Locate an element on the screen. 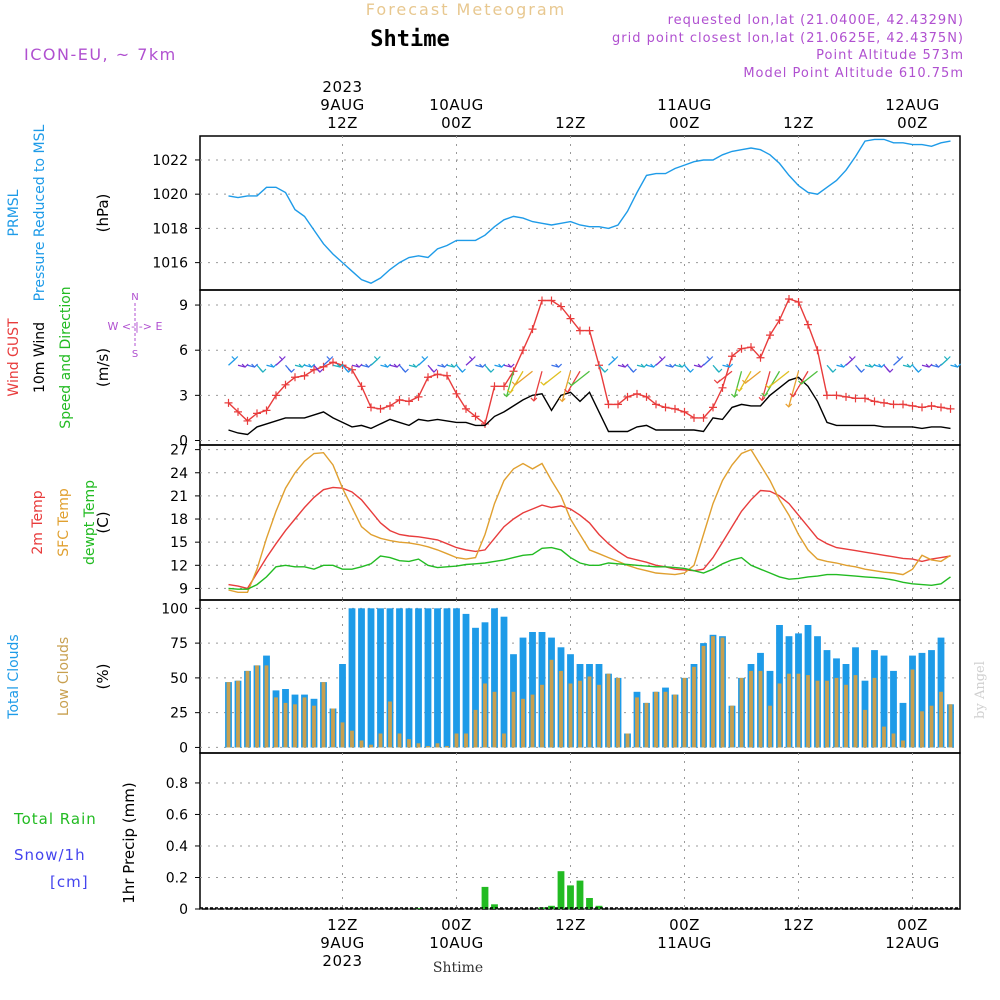 This screenshot has height=1000, width=1000. y-tick-label: 1020 is located at coordinates (170, 195).